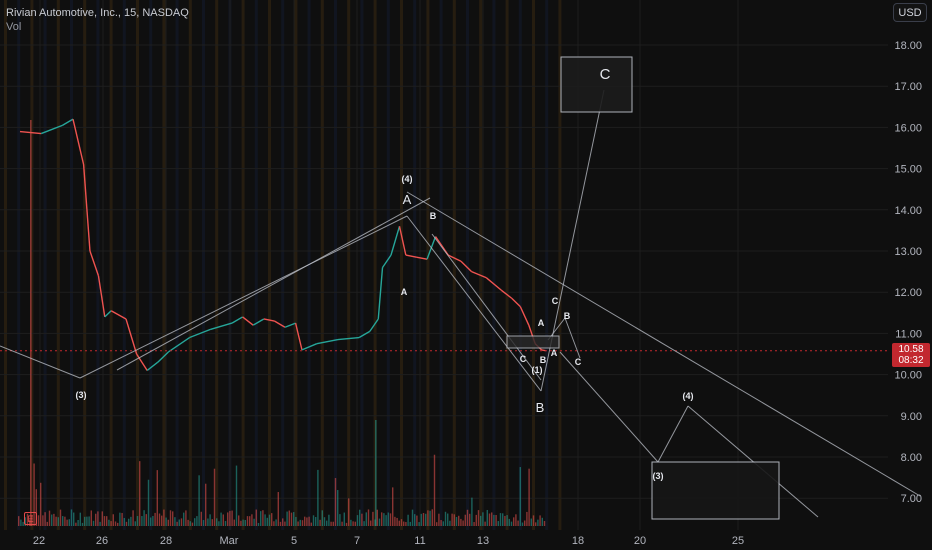 The width and height of the screenshot is (932, 550). Describe the element at coordinates (404, 292) in the screenshot. I see `wave-label: A` at that location.